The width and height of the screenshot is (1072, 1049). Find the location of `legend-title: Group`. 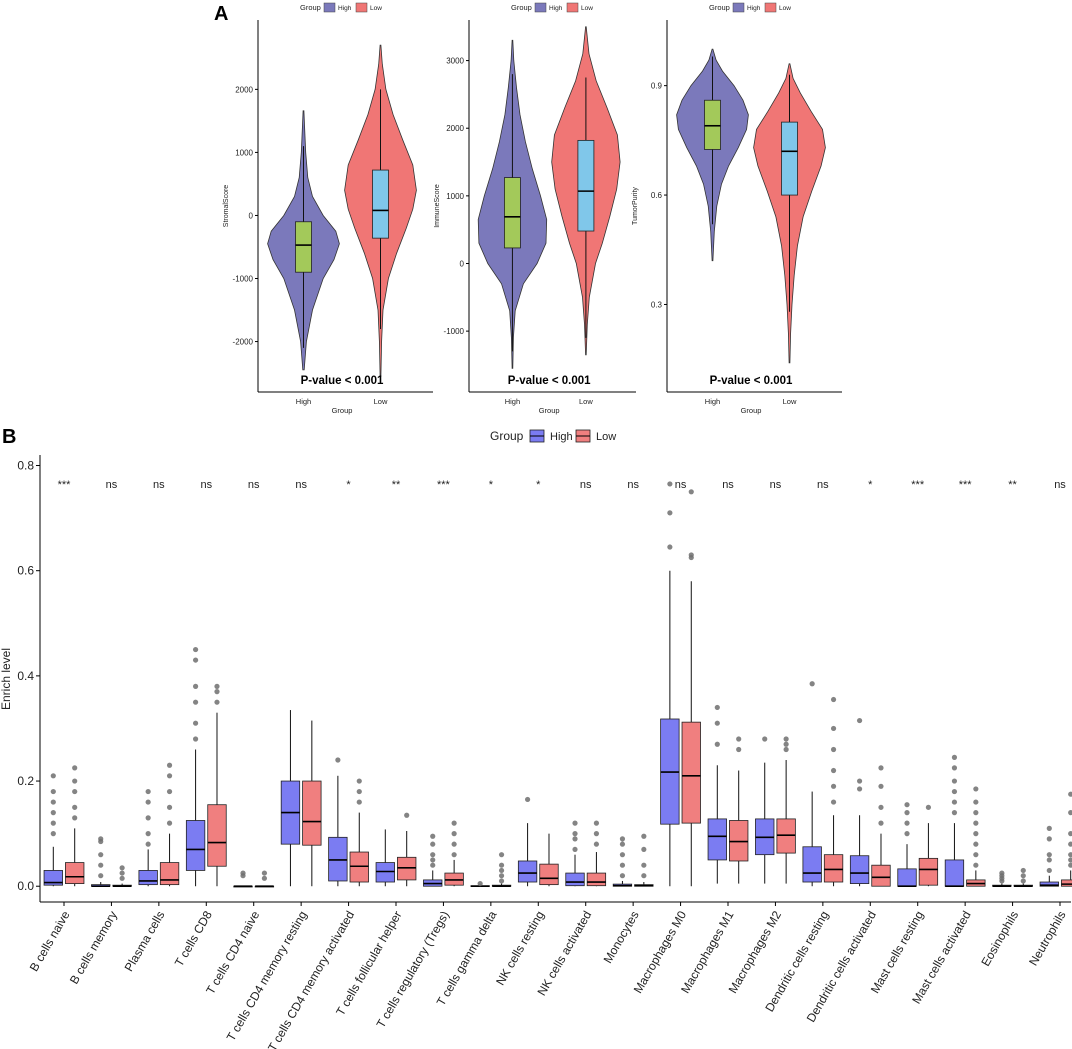

legend-title: Group is located at coordinates (310, 7).